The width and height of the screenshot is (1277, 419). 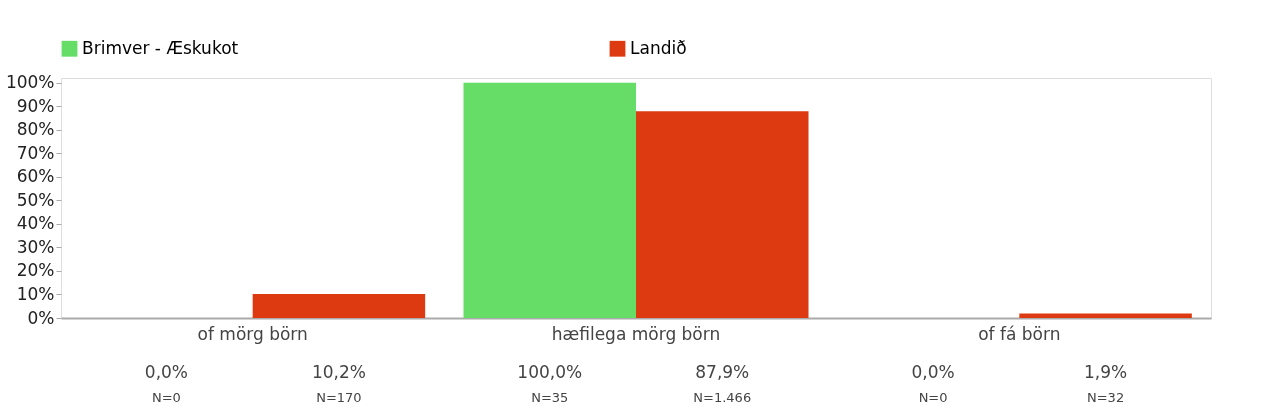 I want to click on data-label: 87,9%, so click(x=722, y=372).